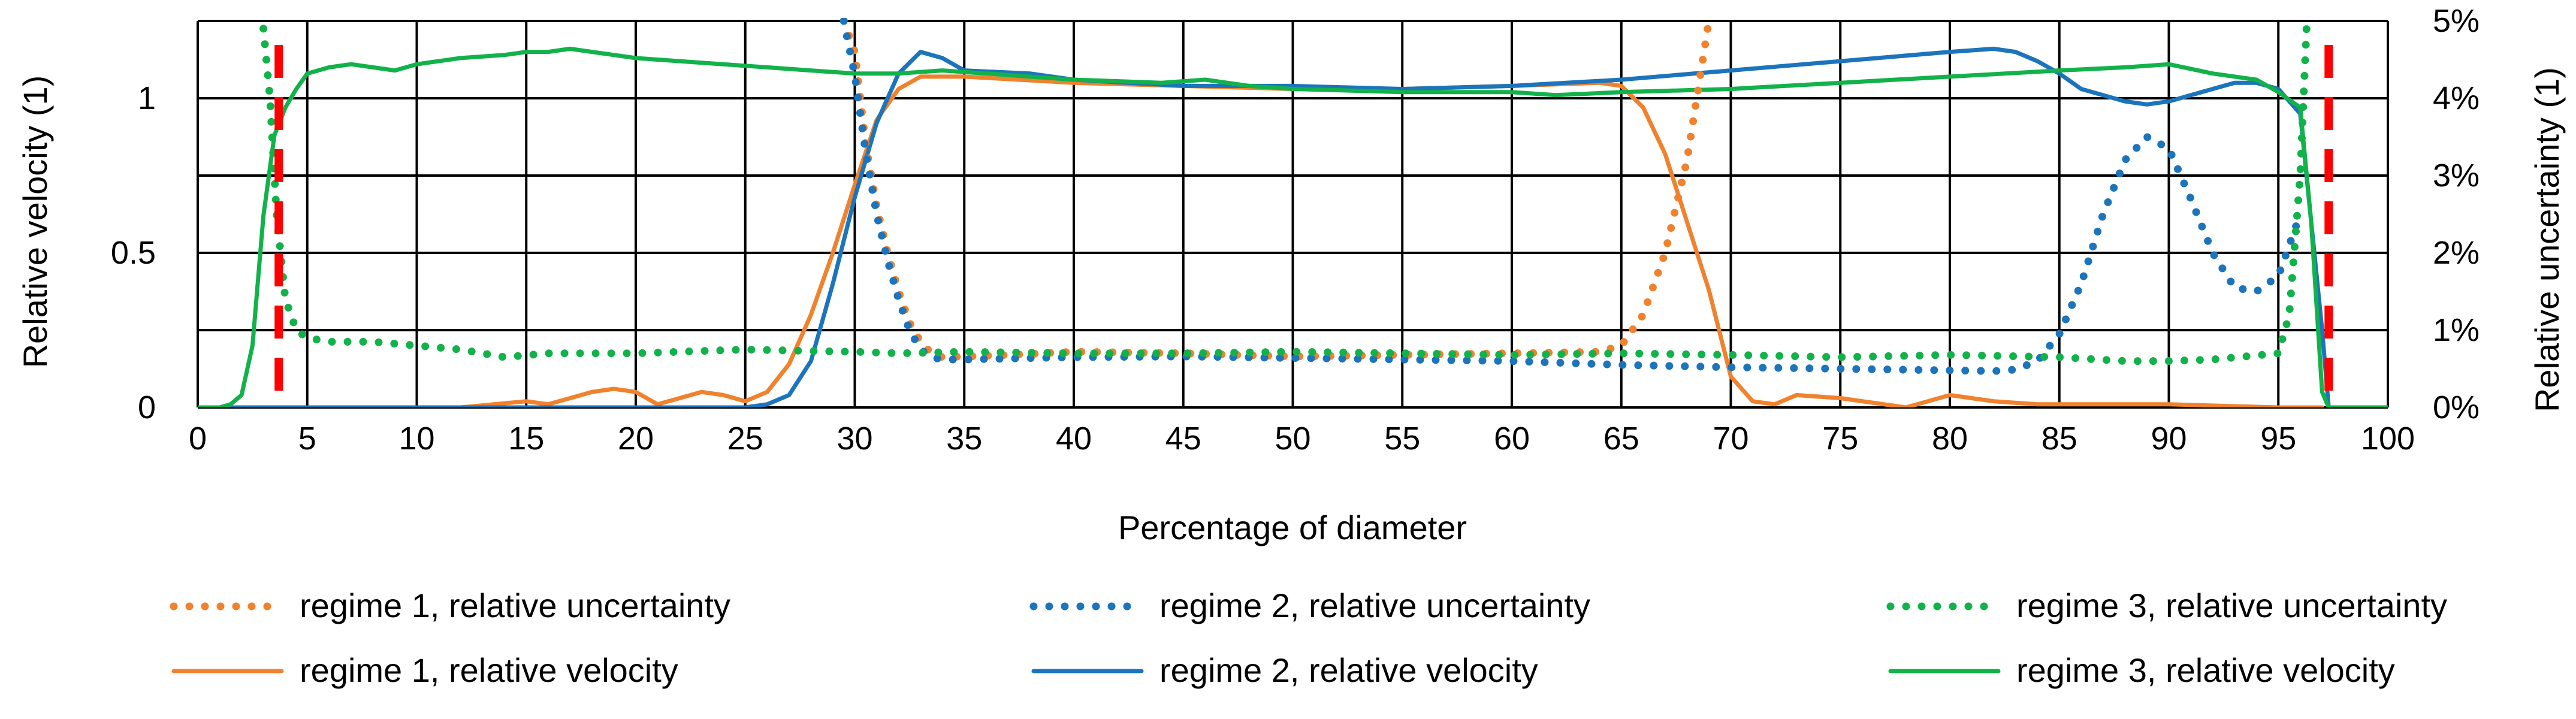 Image resolution: width=2576 pixels, height=719 pixels. What do you see at coordinates (307, 439) in the screenshot?
I see `x-tick-label: 5` at bounding box center [307, 439].